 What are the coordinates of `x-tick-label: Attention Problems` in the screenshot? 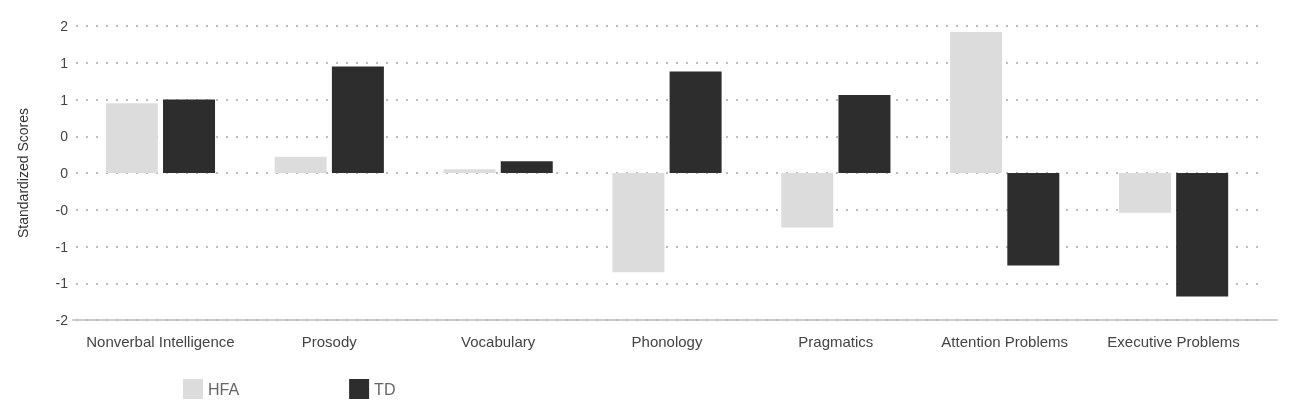 It's located at (1005, 341).